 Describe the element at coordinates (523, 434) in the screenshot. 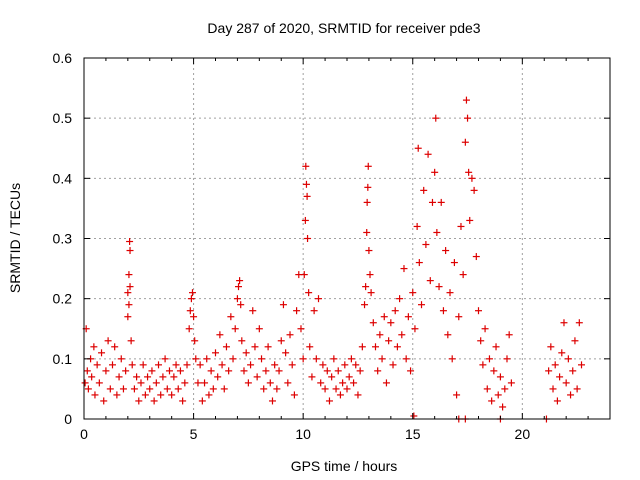

I see `x-tick-label: 20` at that location.